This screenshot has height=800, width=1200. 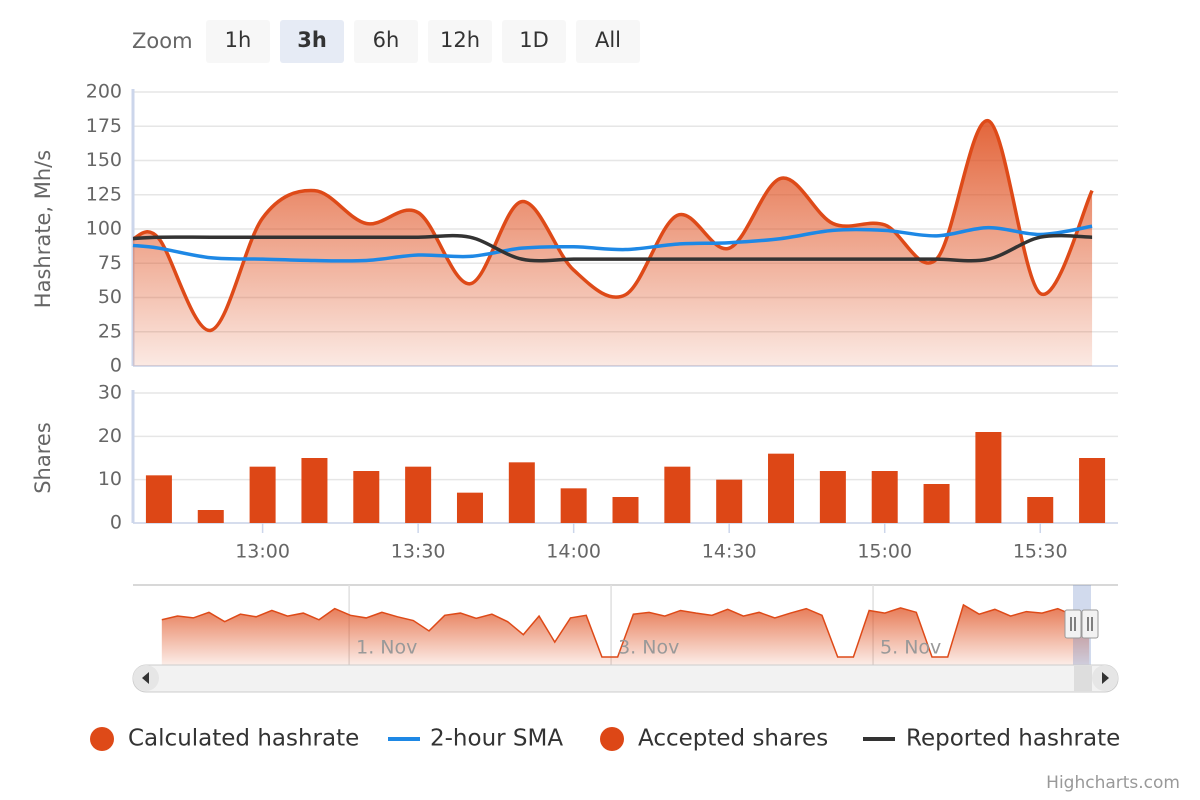 What do you see at coordinates (110, 479) in the screenshot?
I see `y-tick-label: 10` at bounding box center [110, 479].